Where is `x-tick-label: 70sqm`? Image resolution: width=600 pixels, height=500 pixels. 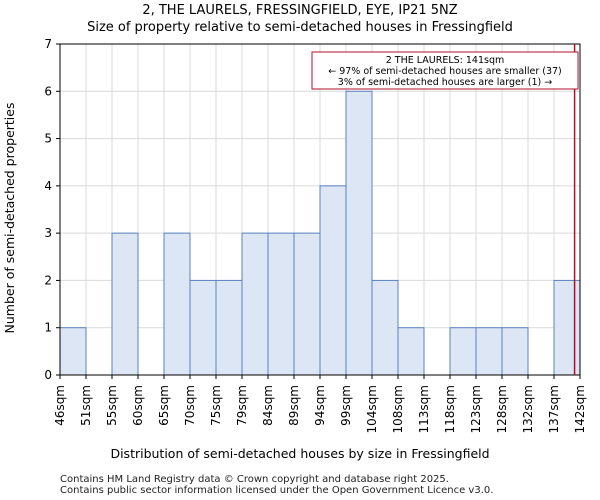 x-tick-label: 70sqm is located at coordinates (190, 405).